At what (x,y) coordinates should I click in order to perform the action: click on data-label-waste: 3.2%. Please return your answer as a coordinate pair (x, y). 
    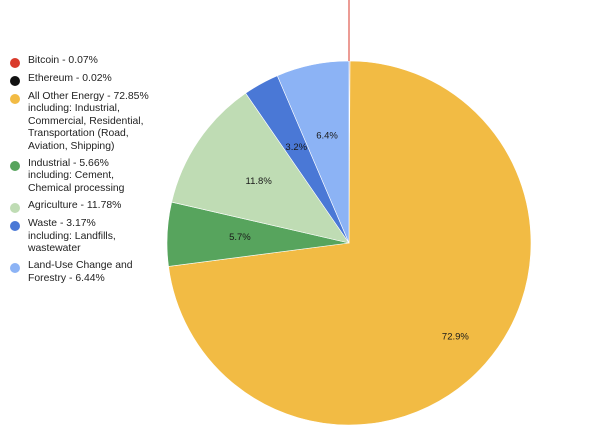
    Looking at the image, I should click on (296, 147).